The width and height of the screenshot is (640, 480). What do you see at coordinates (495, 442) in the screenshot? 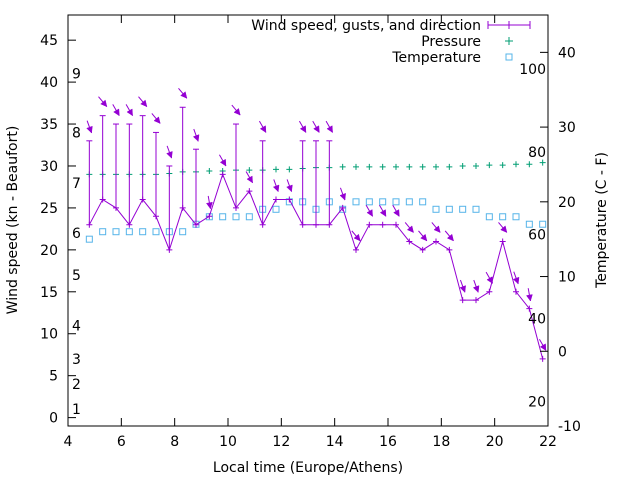
I see `x-tick-label: 20` at bounding box center [495, 442].